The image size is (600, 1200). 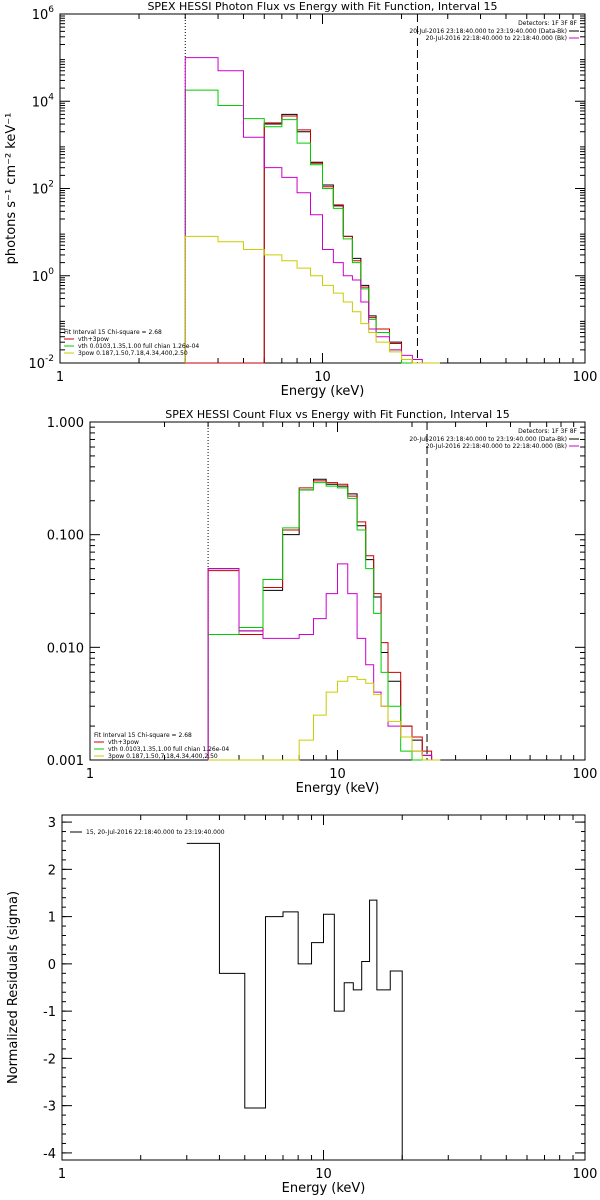 What do you see at coordinates (11, 189) in the screenshot?
I see `y-axis-label: photons s⁻¹ cm⁻² keV⁻¹` at bounding box center [11, 189].